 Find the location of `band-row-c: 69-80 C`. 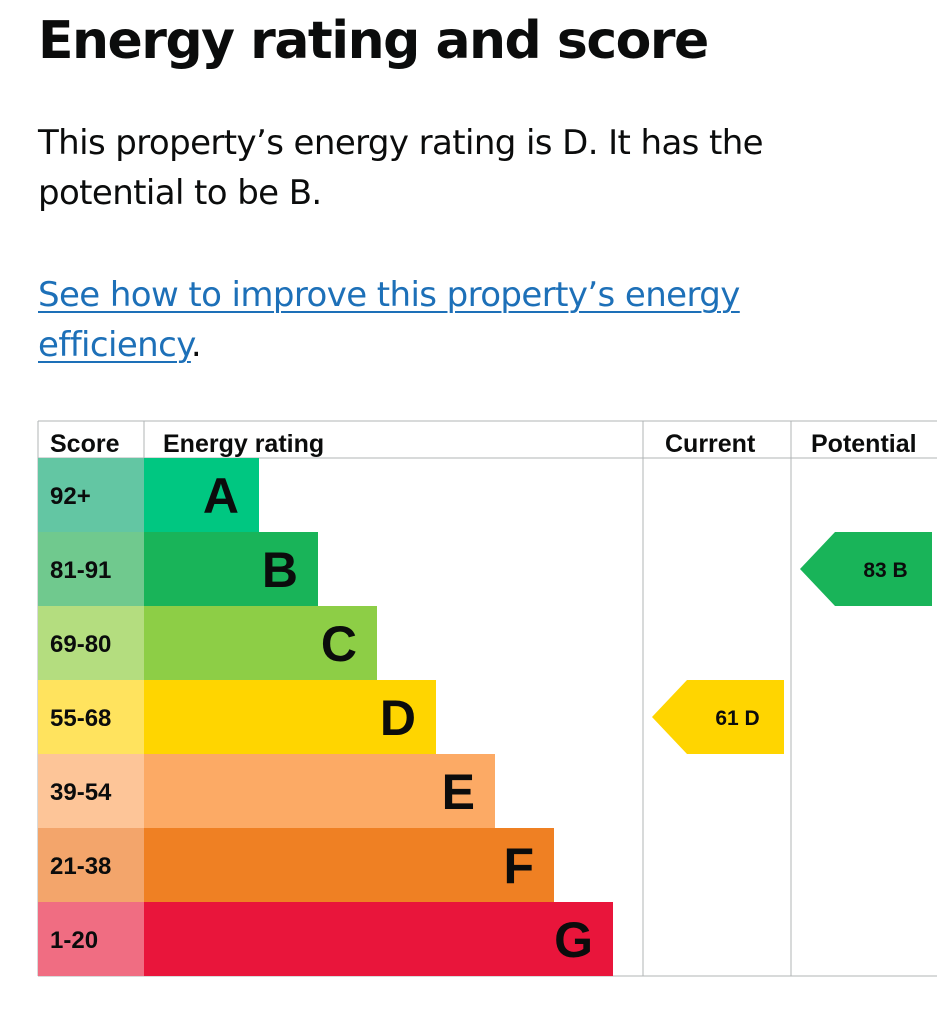

band-row-c: 69-80 C is located at coordinates (207, 643).